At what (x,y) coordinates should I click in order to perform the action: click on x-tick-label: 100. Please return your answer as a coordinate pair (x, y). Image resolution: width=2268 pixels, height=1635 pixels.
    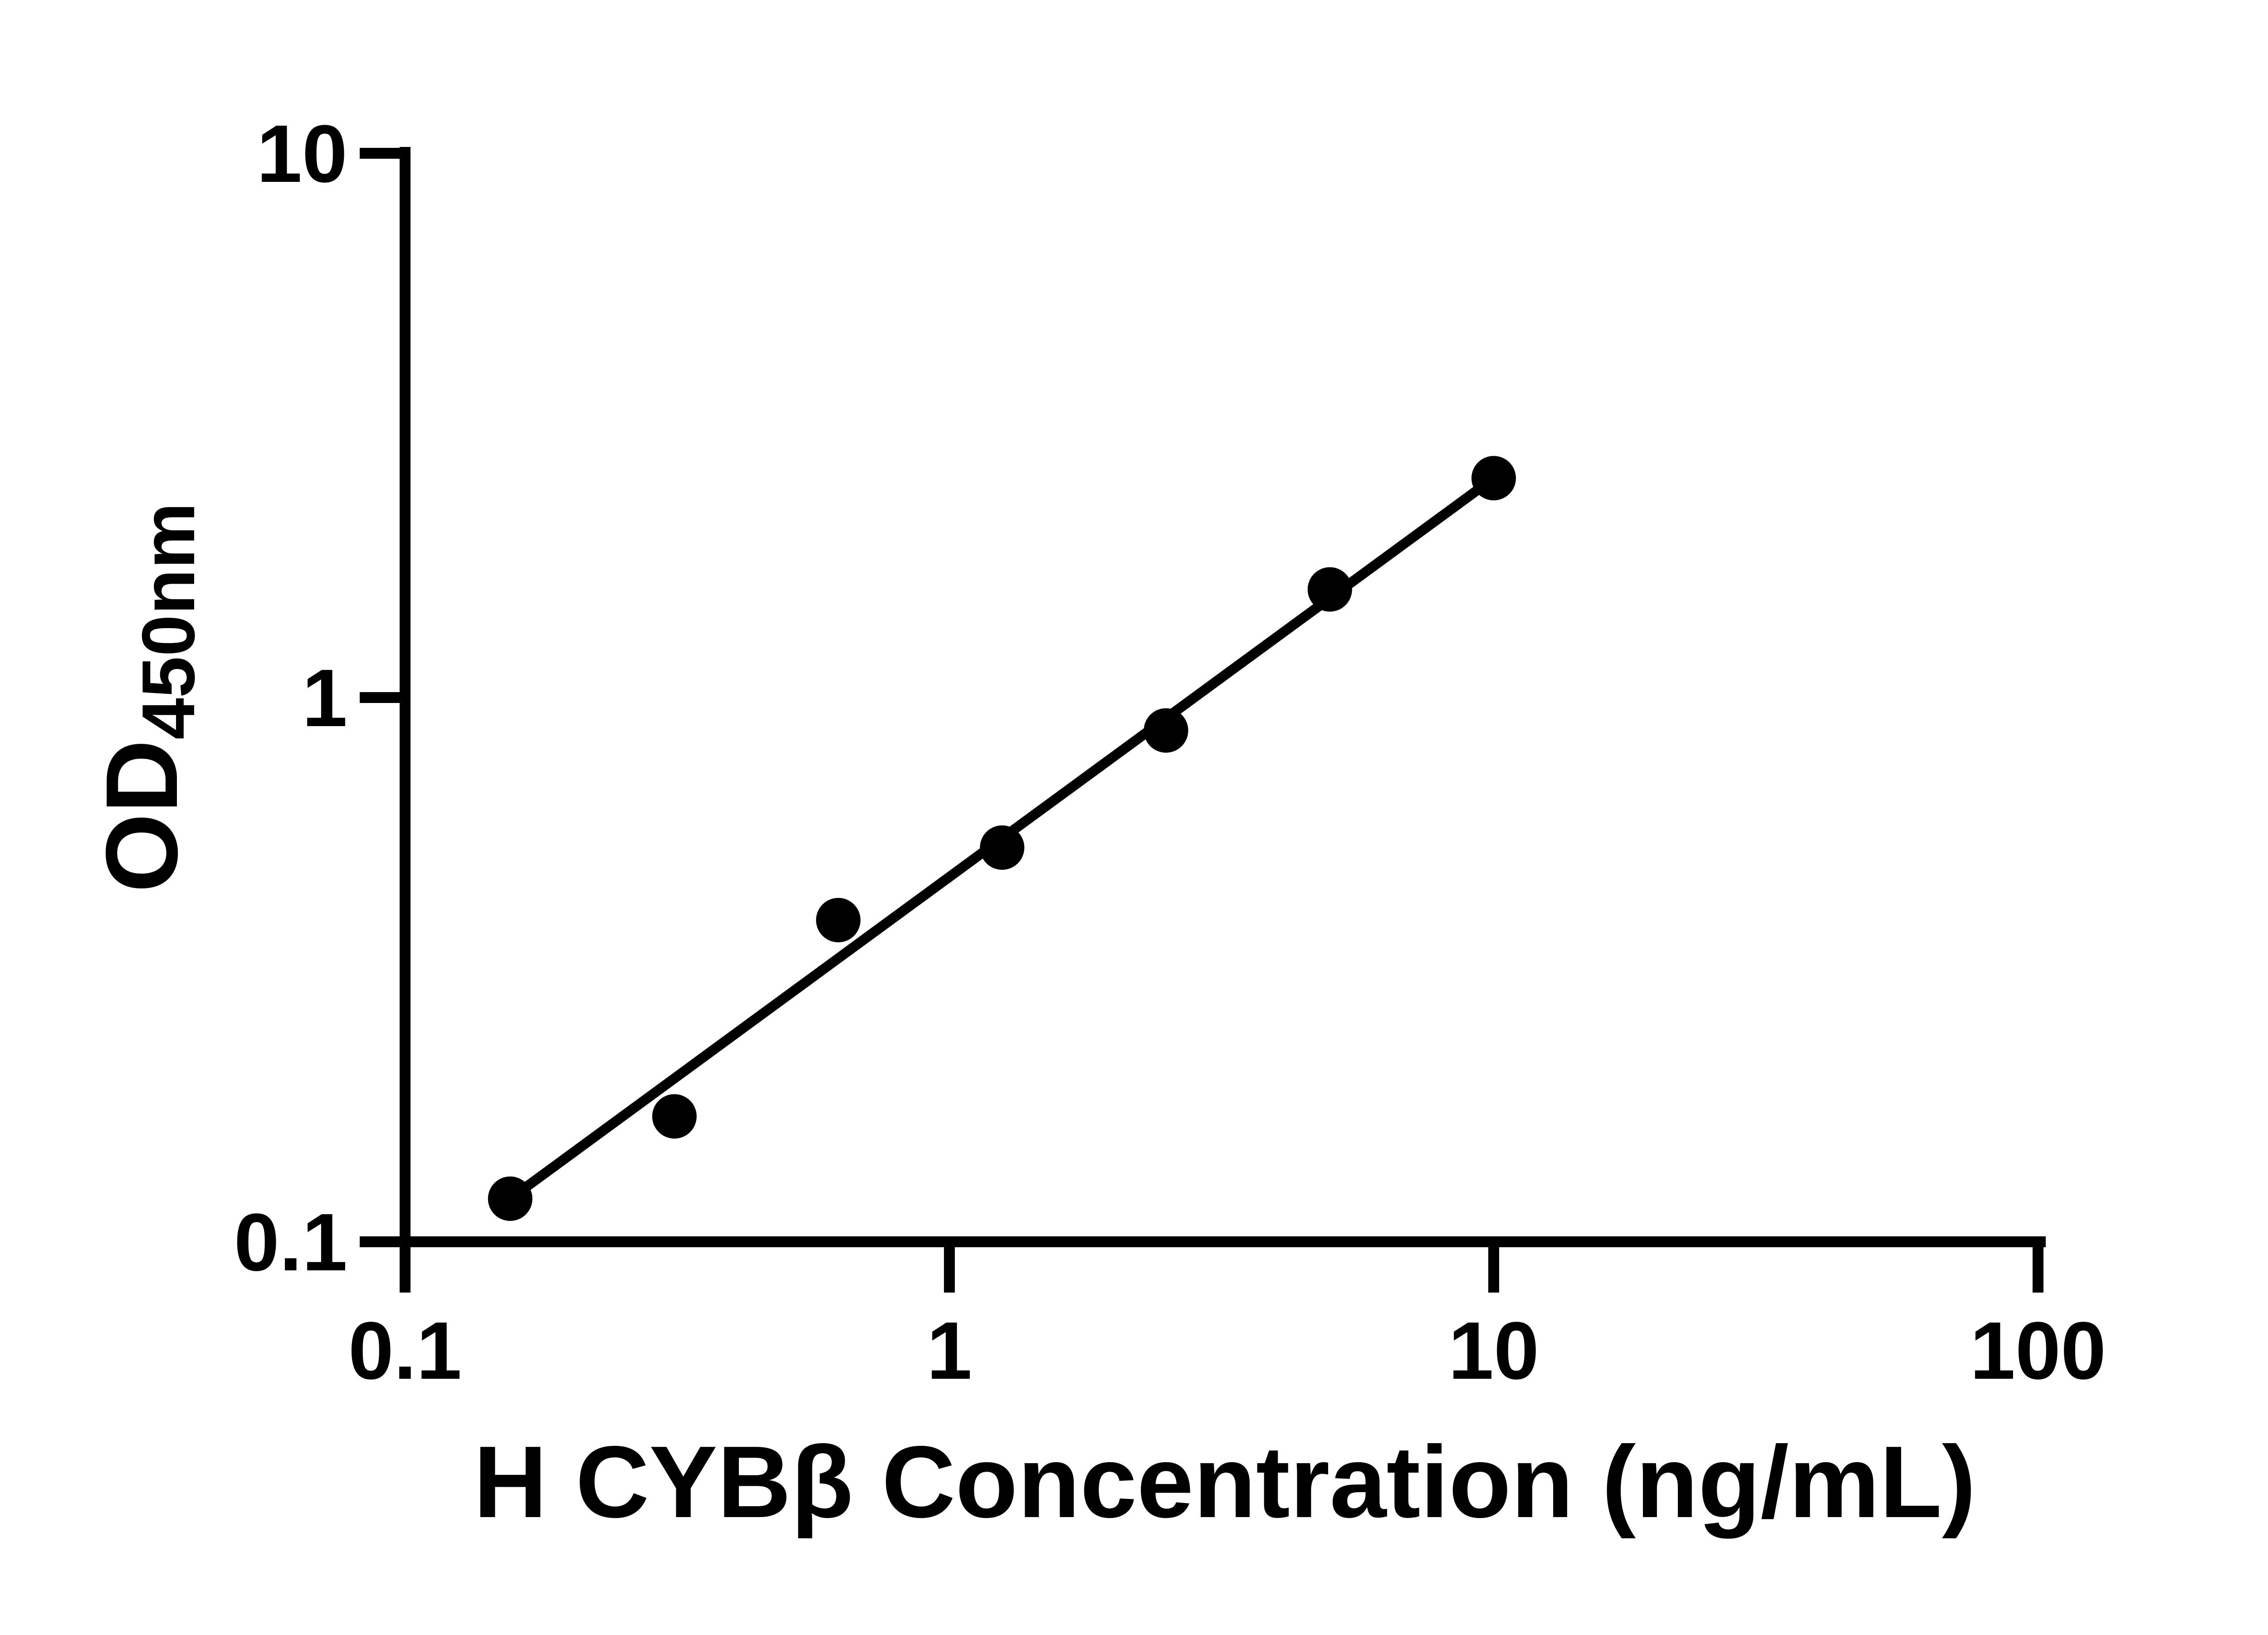
    Looking at the image, I should click on (2038, 1351).